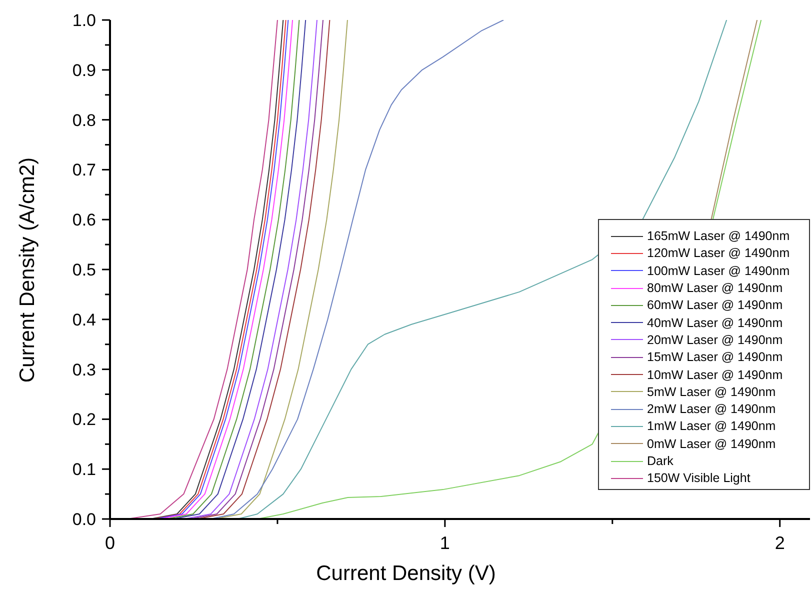  Describe the element at coordinates (84, 220) in the screenshot. I see `y-tick-label: 0.6` at that location.